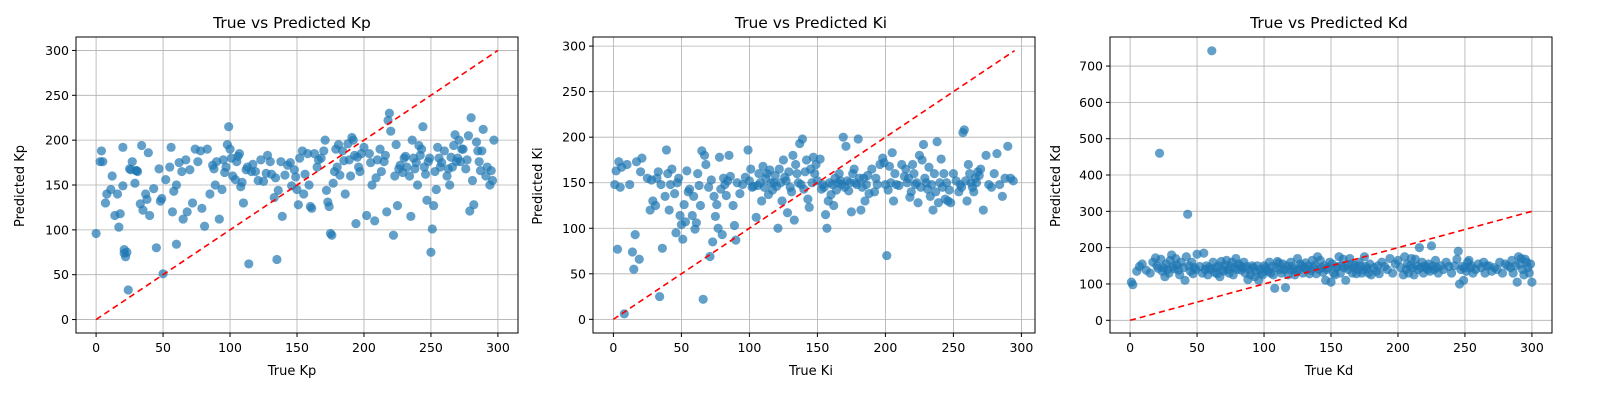  I want to click on x-tick-label: 0, so click(613, 347).